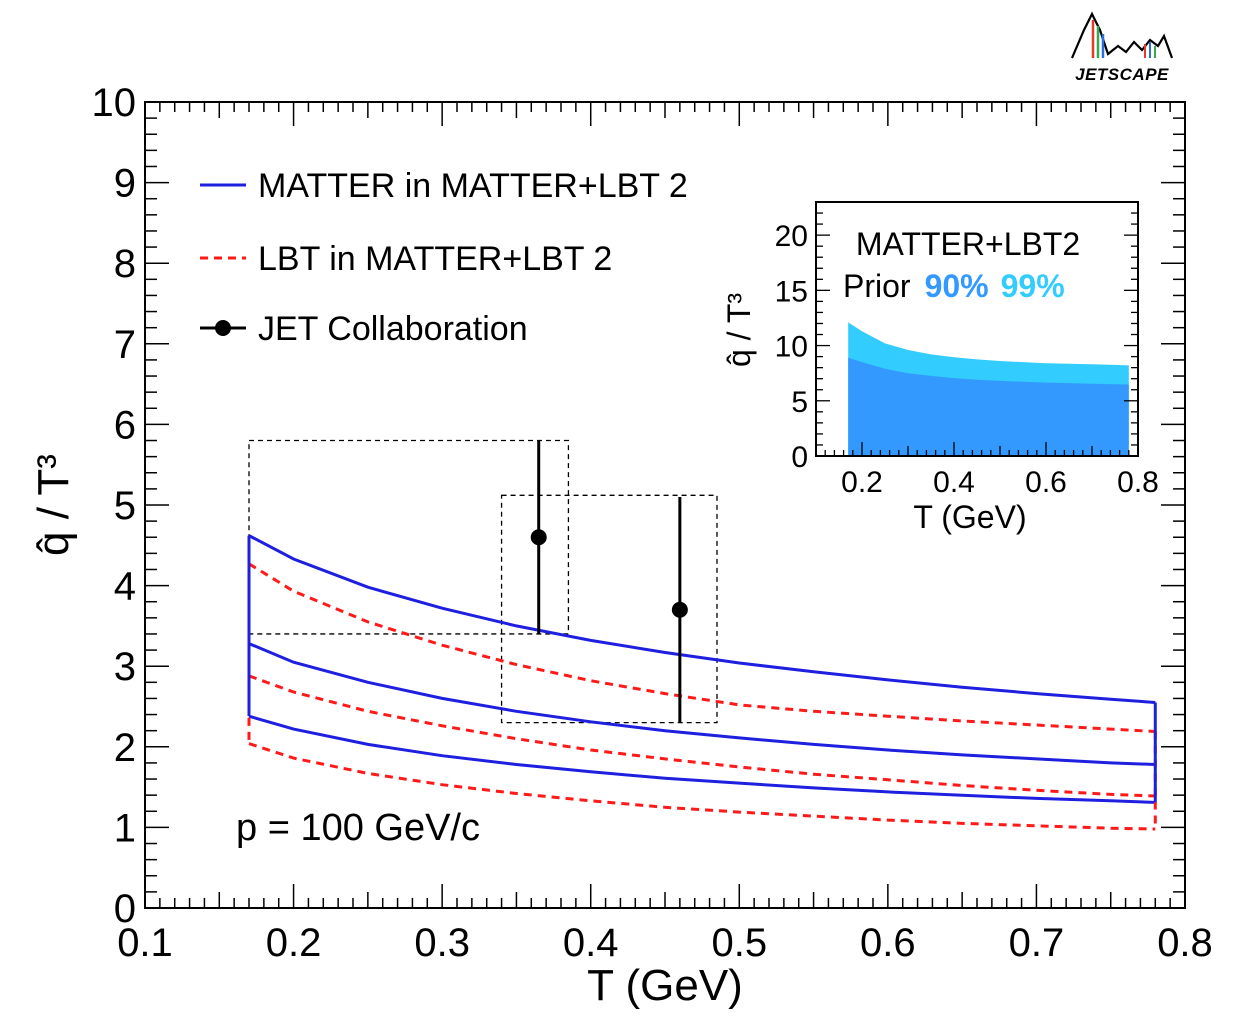 The height and width of the screenshot is (1029, 1233). Describe the element at coordinates (125, 587) in the screenshot. I see `y-tick-label: 4` at that location.